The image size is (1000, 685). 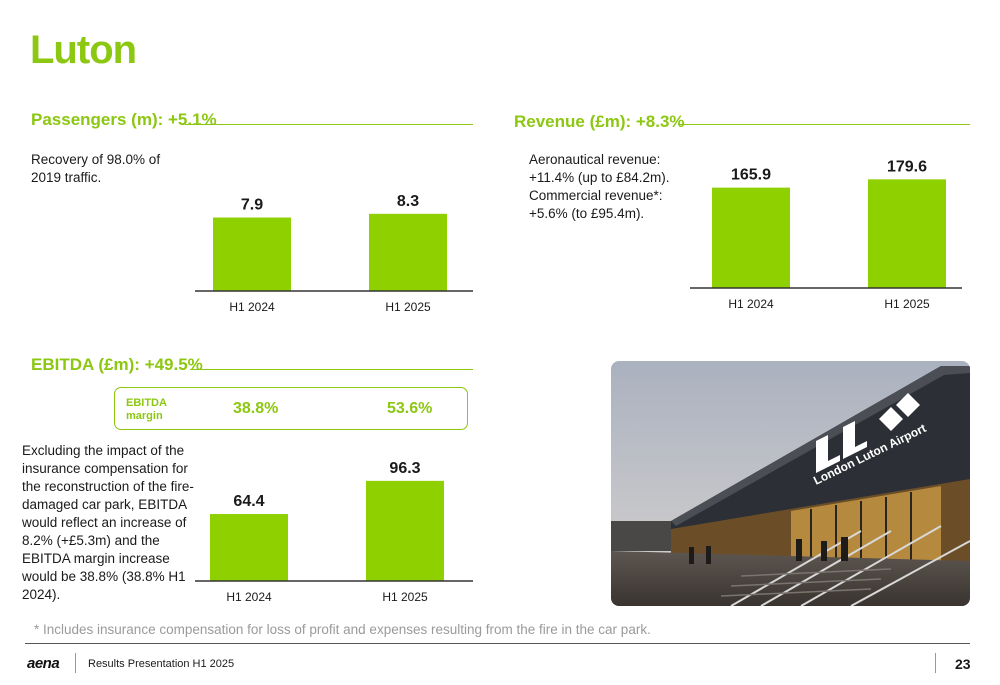 What do you see at coordinates (963, 664) in the screenshot?
I see `page-number: 23` at bounding box center [963, 664].